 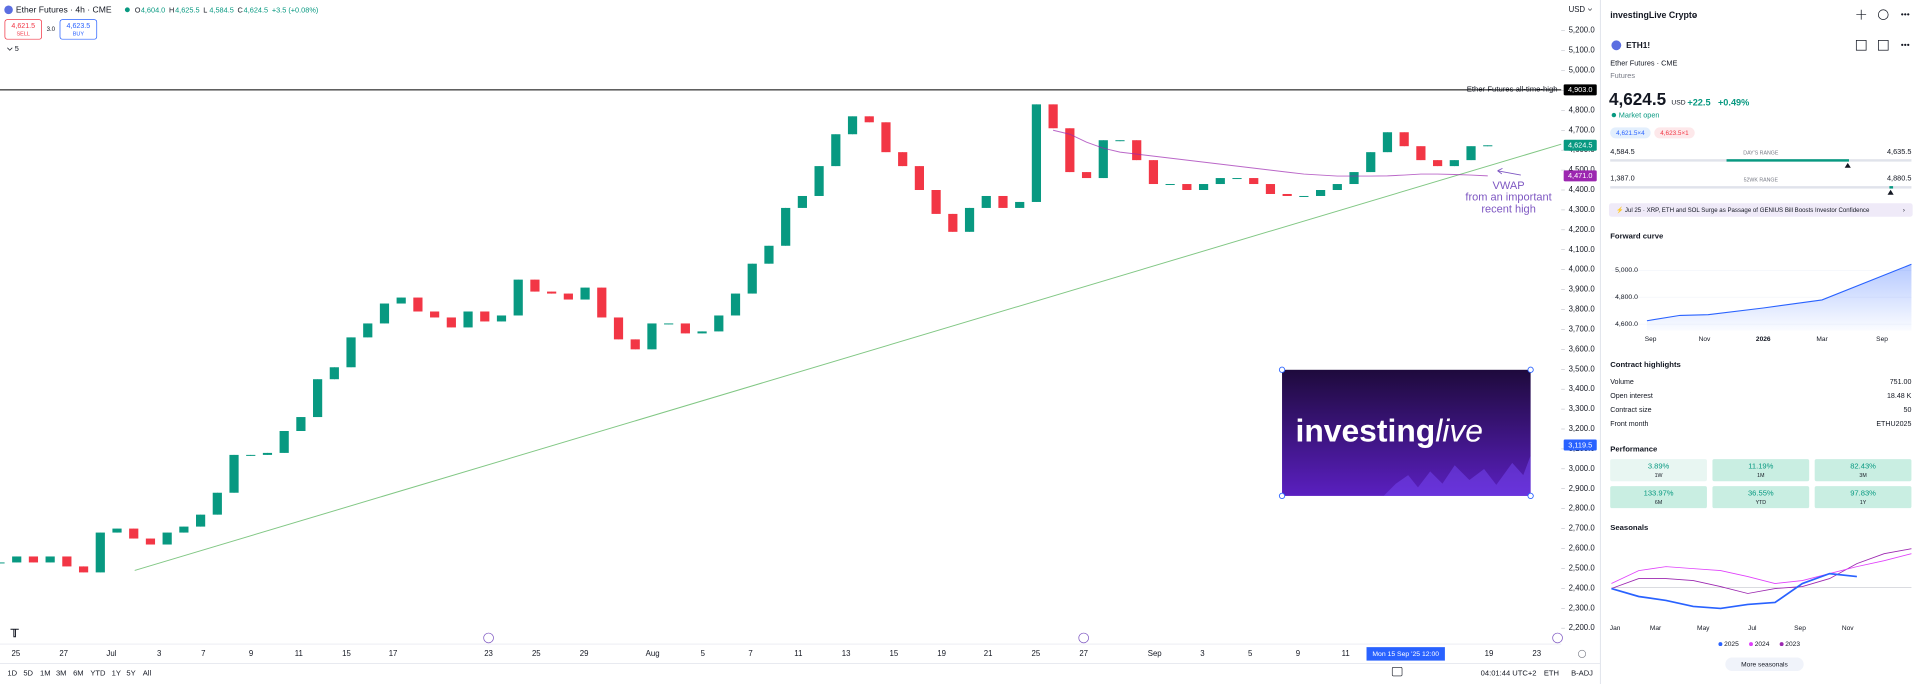 What do you see at coordinates (116, 672) in the screenshot?
I see `range-button: 1Y` at bounding box center [116, 672].